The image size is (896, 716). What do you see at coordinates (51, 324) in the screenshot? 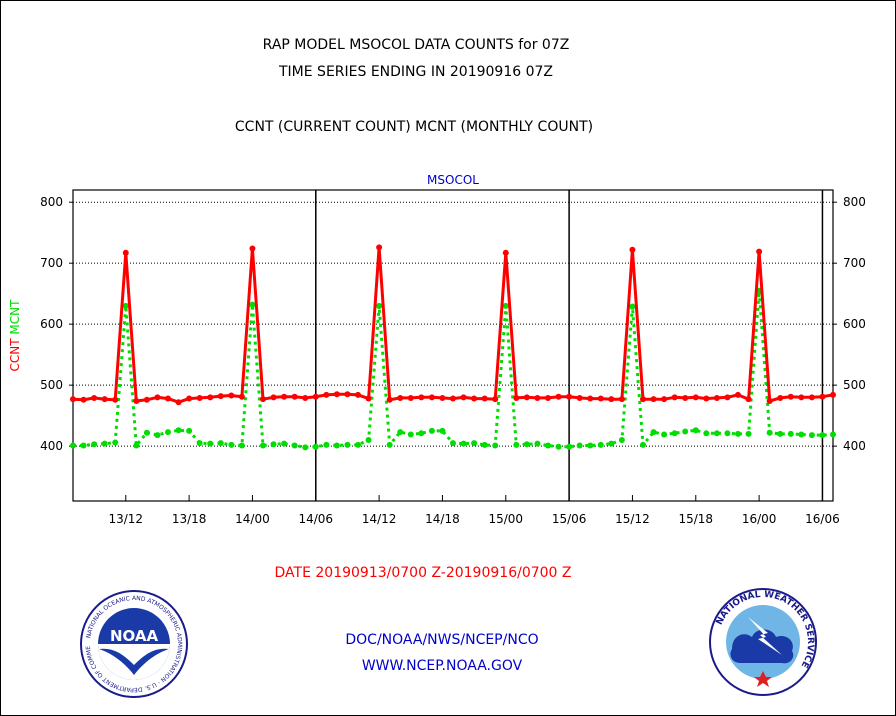
I see `y-tick-label-left: 600` at bounding box center [51, 324].